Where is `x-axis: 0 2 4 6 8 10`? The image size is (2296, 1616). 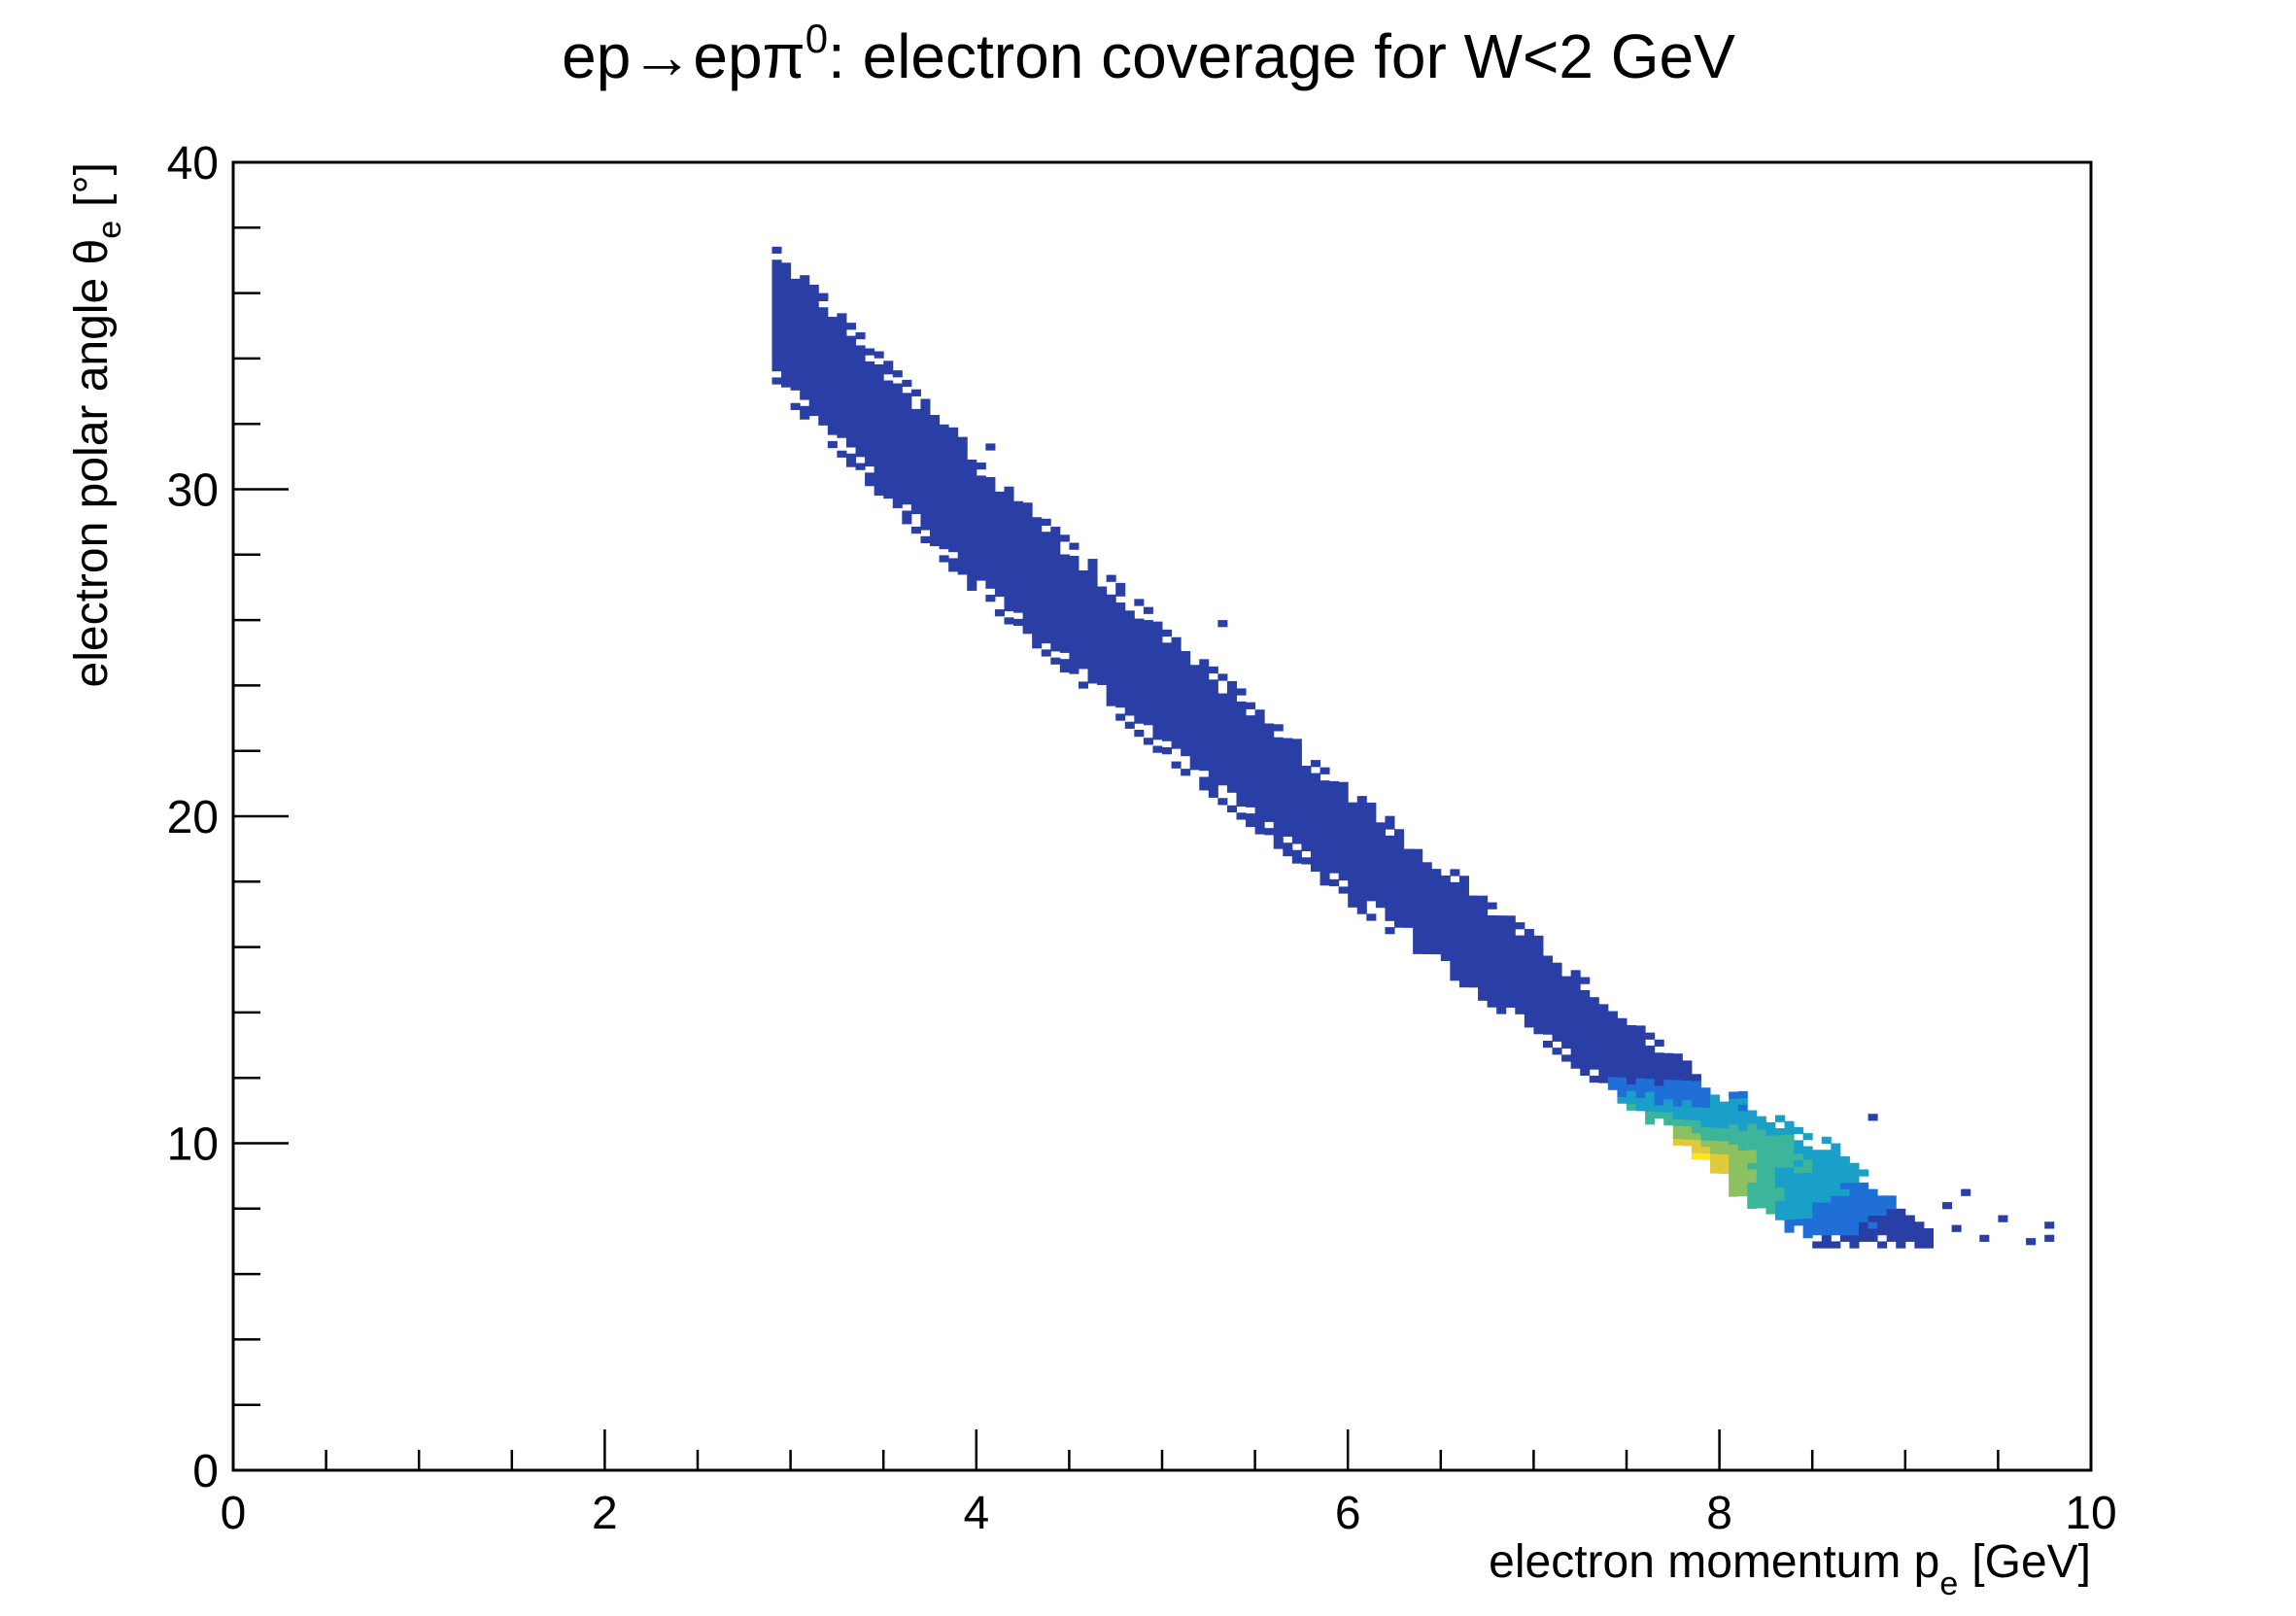 x-axis: 0 2 4 6 8 10 is located at coordinates (1169, 1484).